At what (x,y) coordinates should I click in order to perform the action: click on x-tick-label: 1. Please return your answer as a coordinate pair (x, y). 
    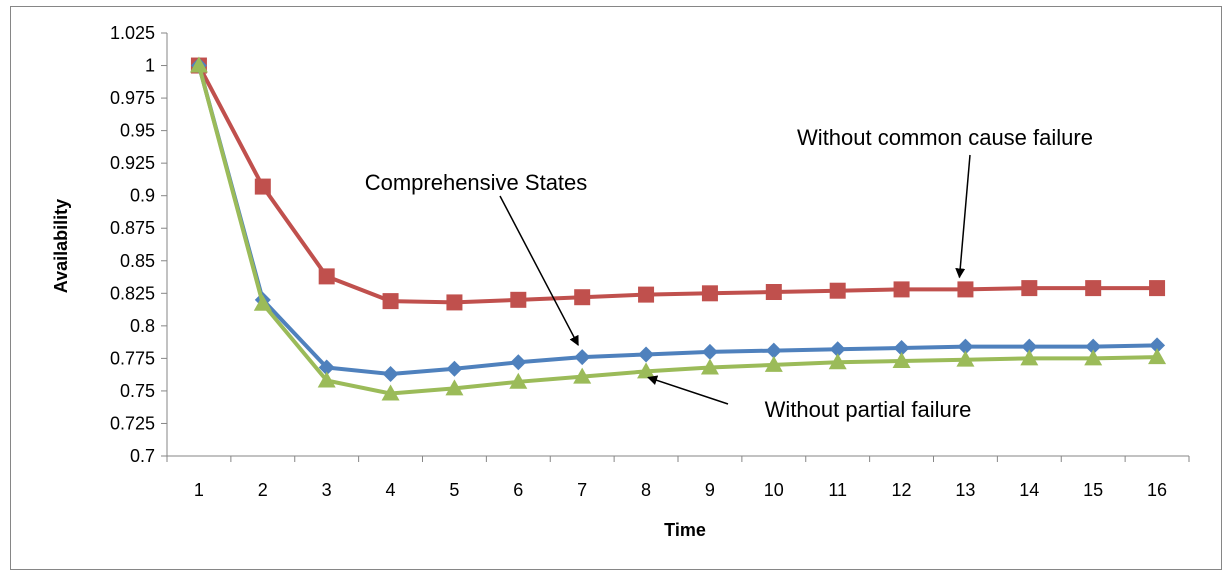
    Looking at the image, I should click on (199, 490).